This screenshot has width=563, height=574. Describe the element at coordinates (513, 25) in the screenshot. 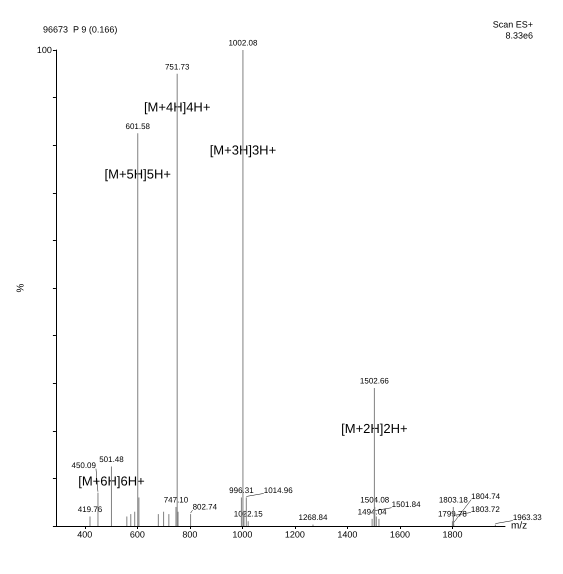

I see `text: Scan ES+` at that location.